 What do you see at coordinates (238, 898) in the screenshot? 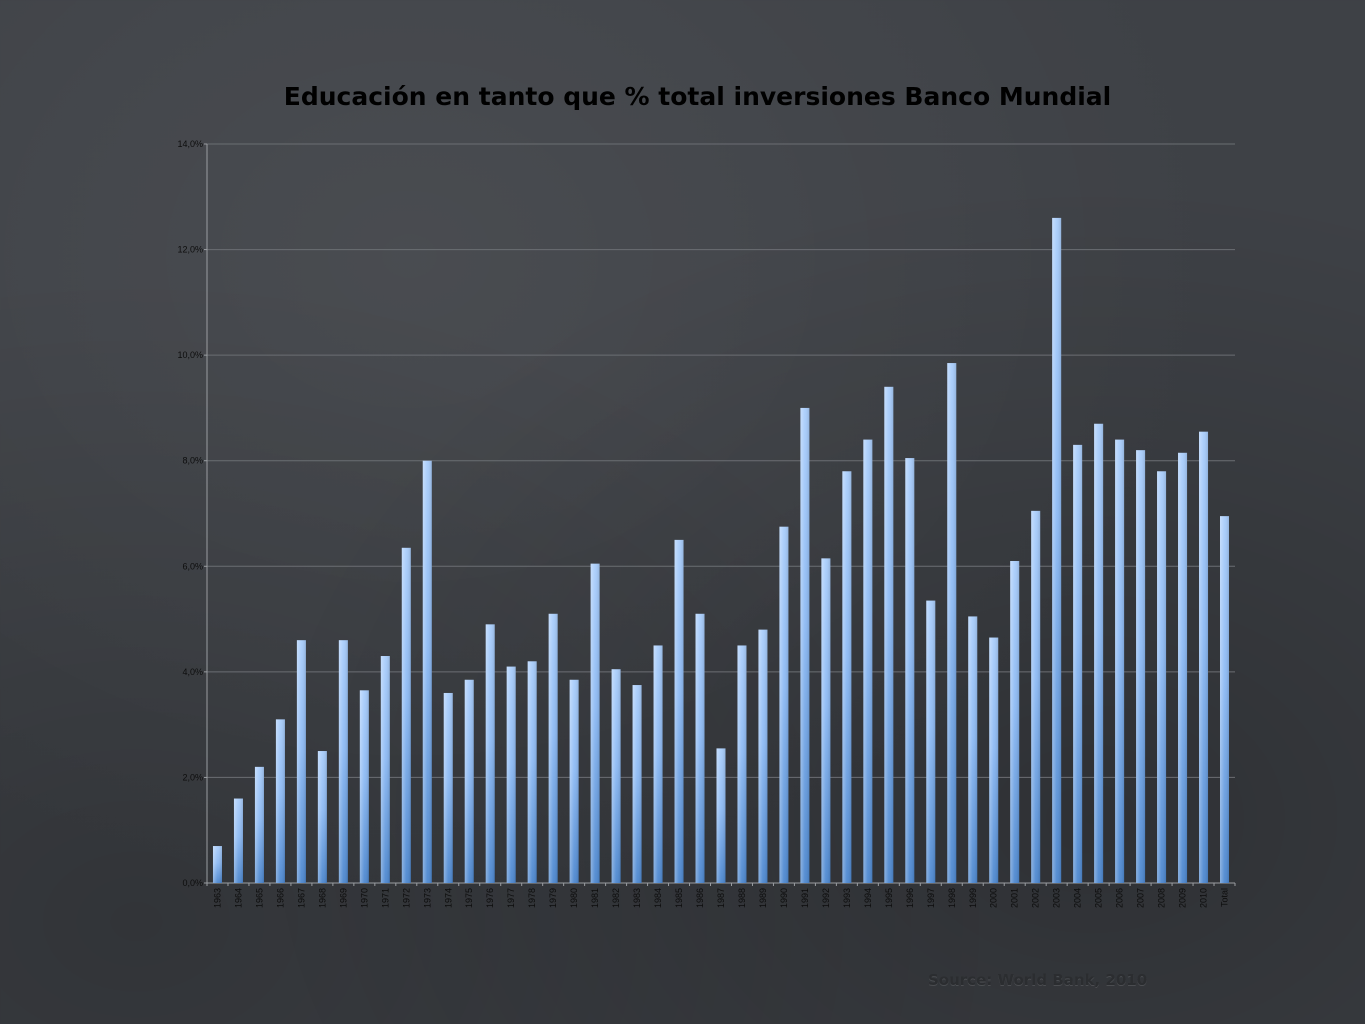
I see `x-tick-label: 1964` at bounding box center [238, 898].